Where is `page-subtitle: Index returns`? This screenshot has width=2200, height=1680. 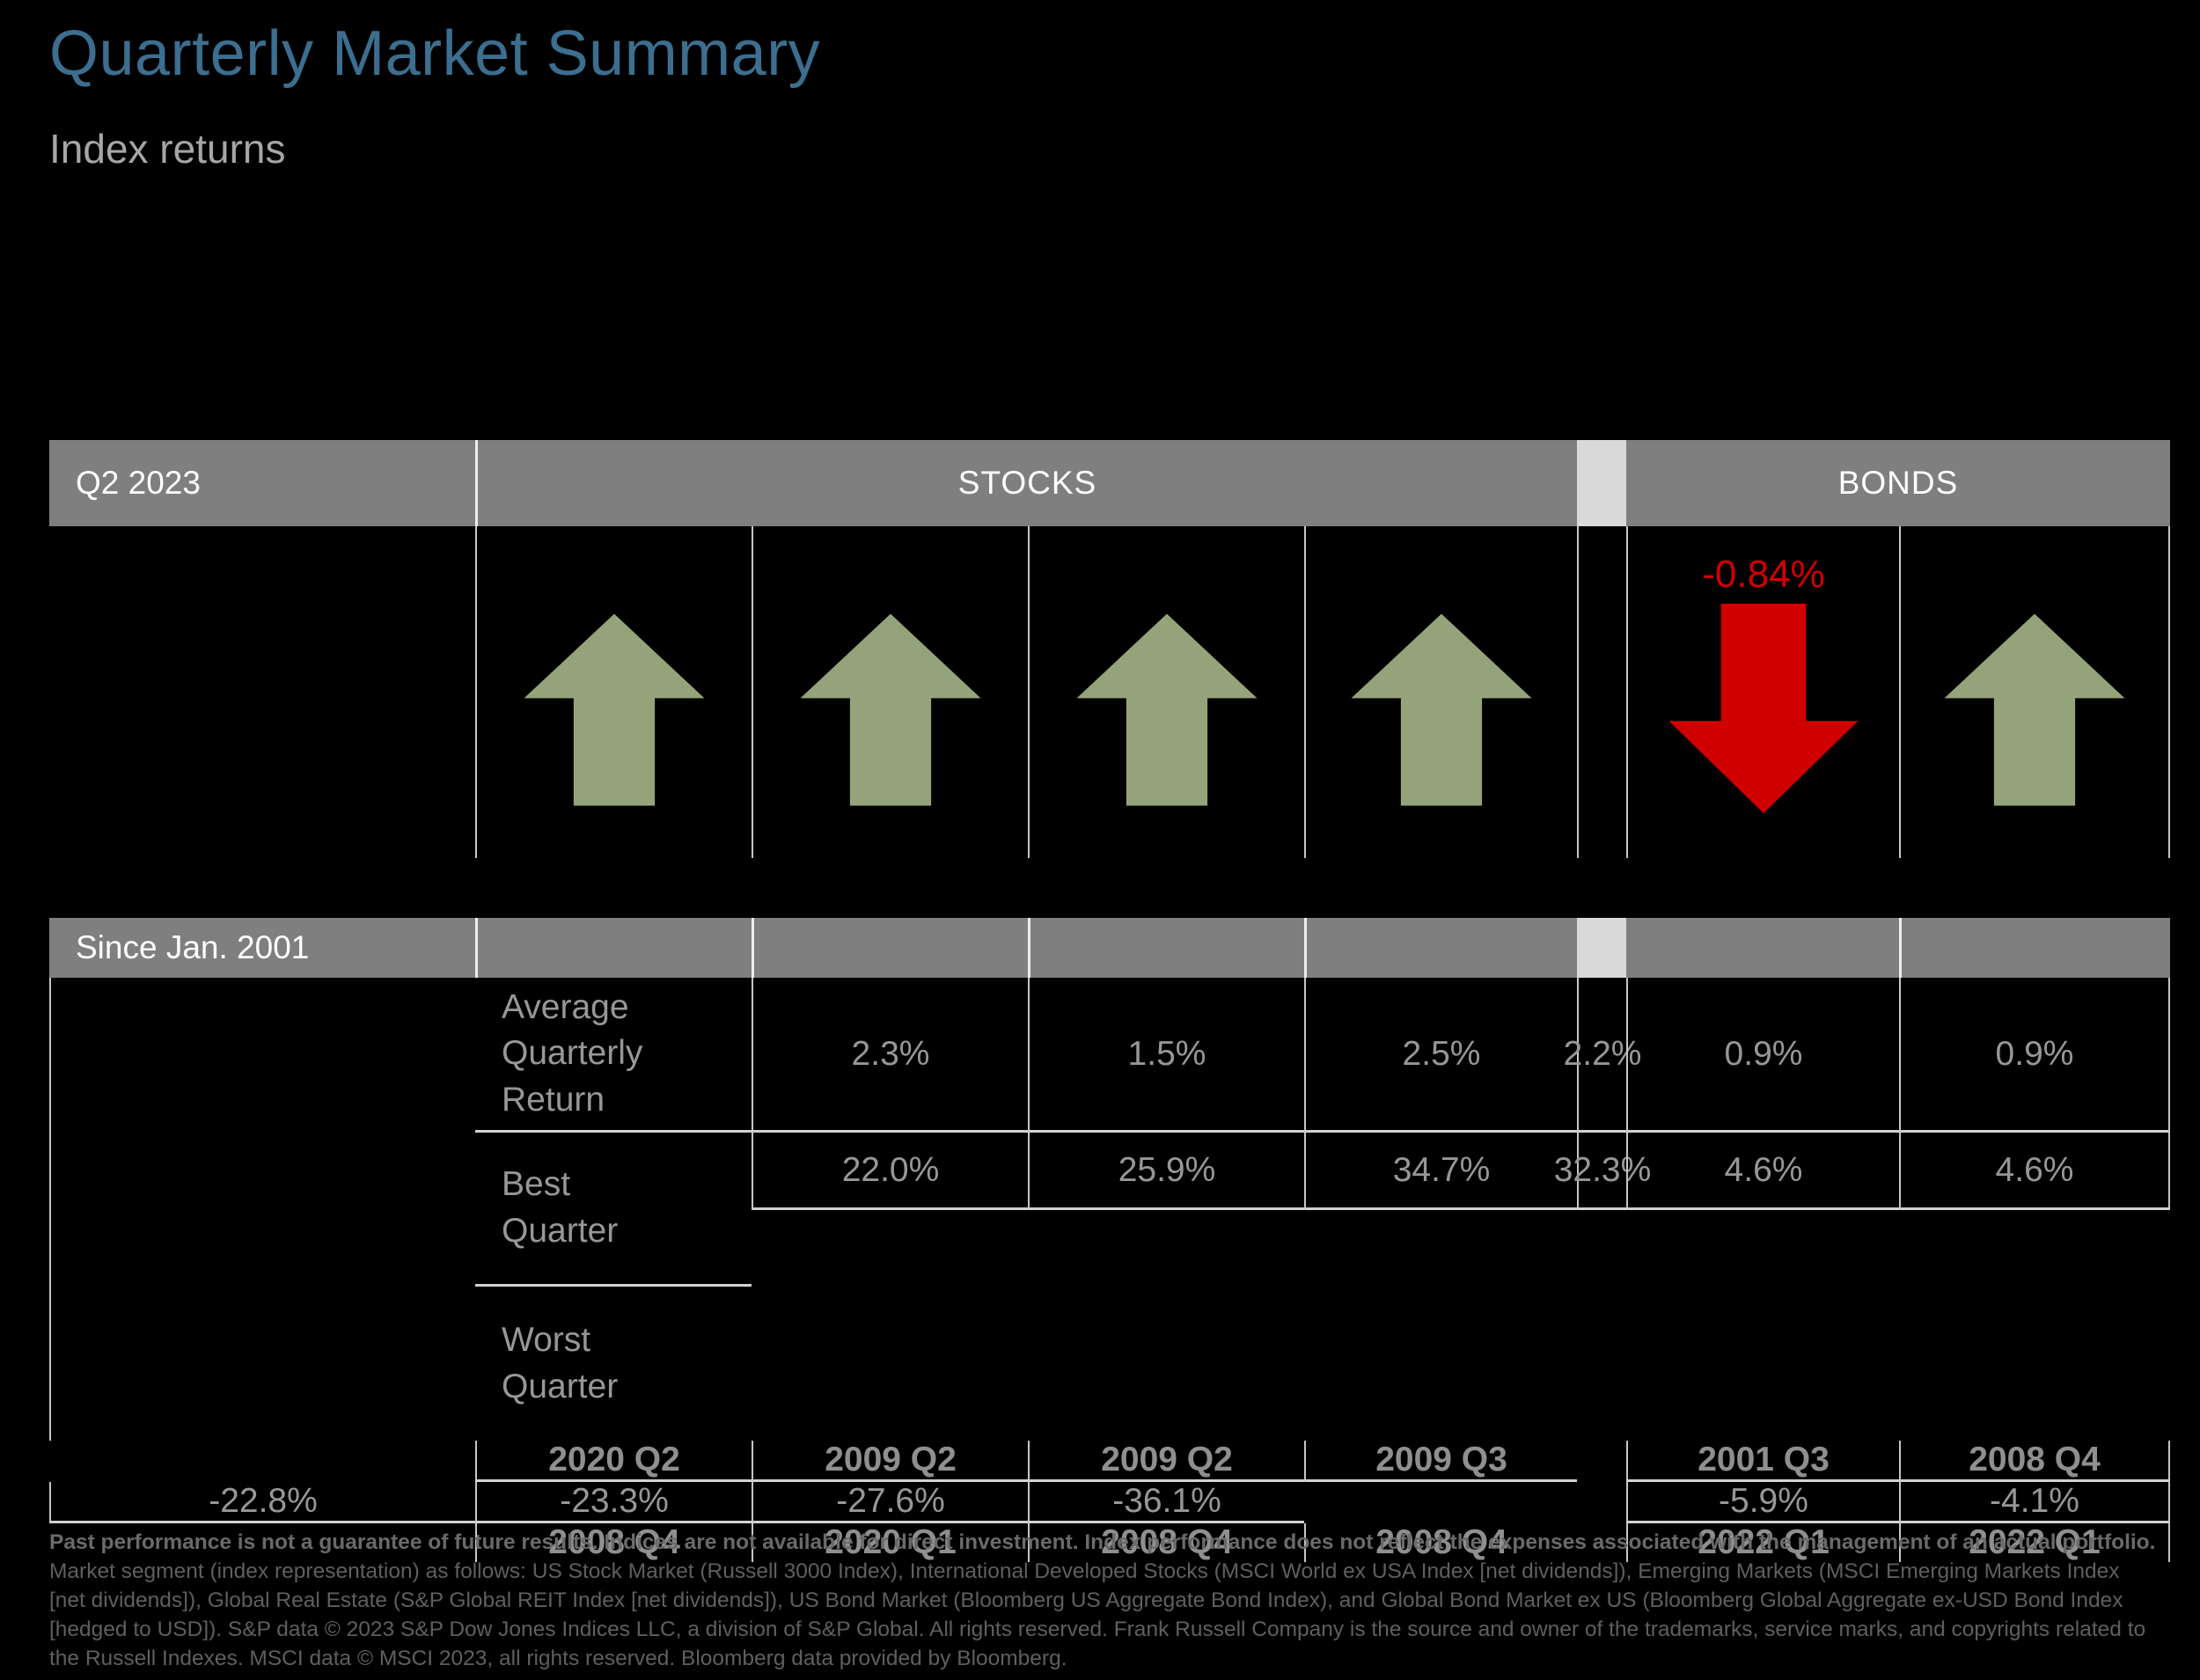
page-subtitle: Index returns is located at coordinates (168, 149).